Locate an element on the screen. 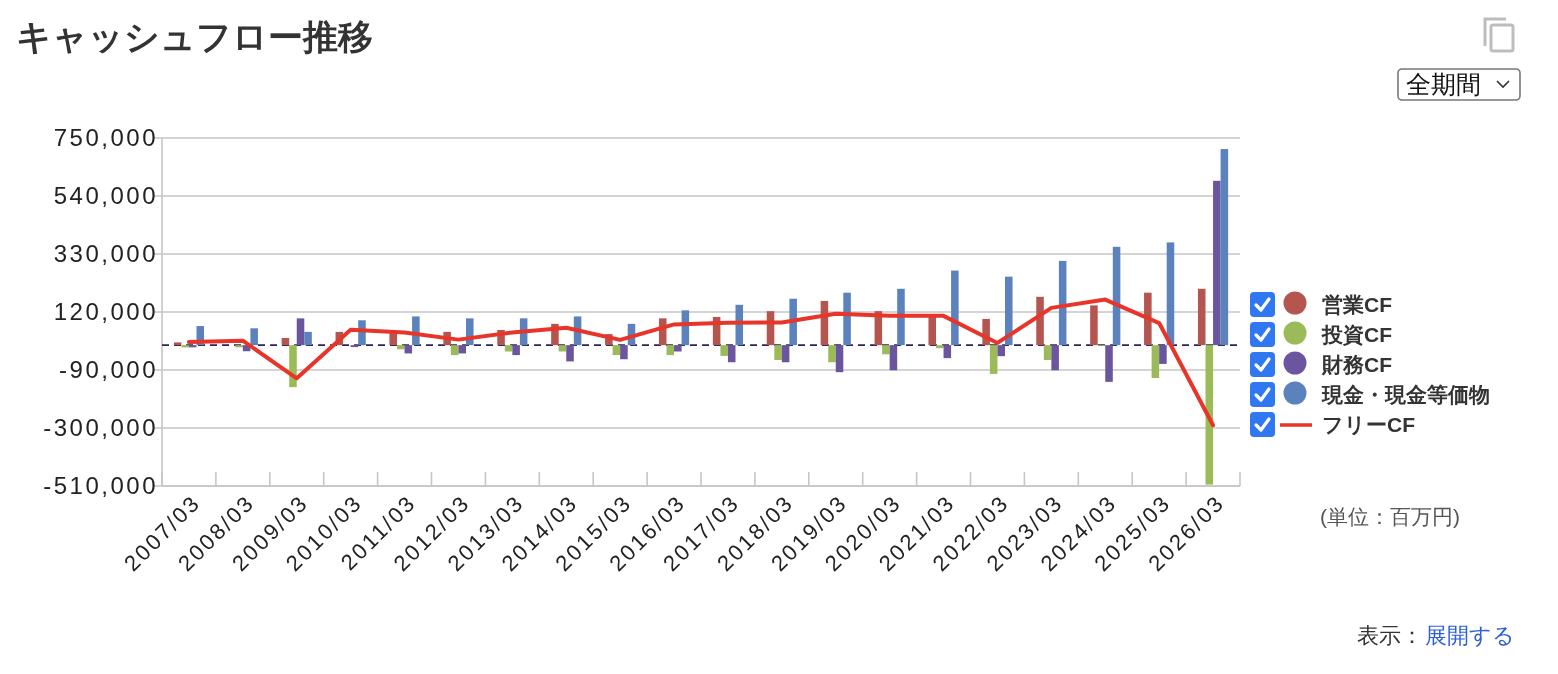 This screenshot has width=1558, height=674. link: 展開する is located at coordinates (1470, 635).